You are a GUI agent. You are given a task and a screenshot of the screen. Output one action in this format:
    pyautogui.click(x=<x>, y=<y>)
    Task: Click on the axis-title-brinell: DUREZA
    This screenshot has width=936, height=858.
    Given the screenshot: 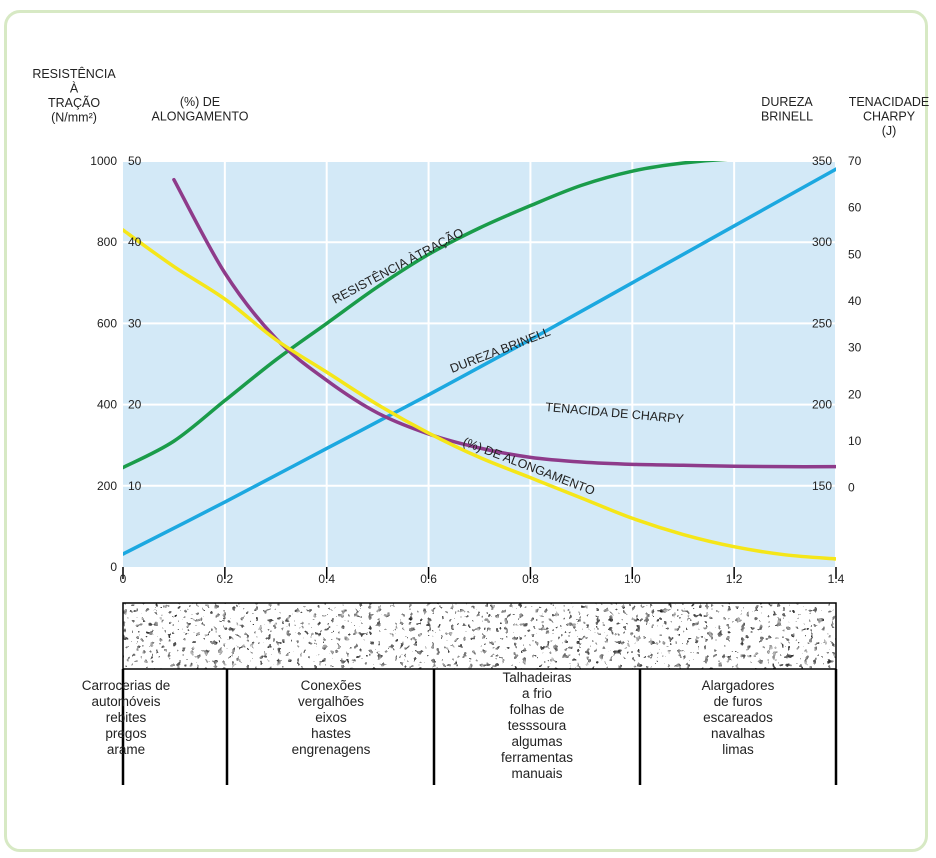 What is the action you would take?
    pyautogui.click(x=787, y=102)
    